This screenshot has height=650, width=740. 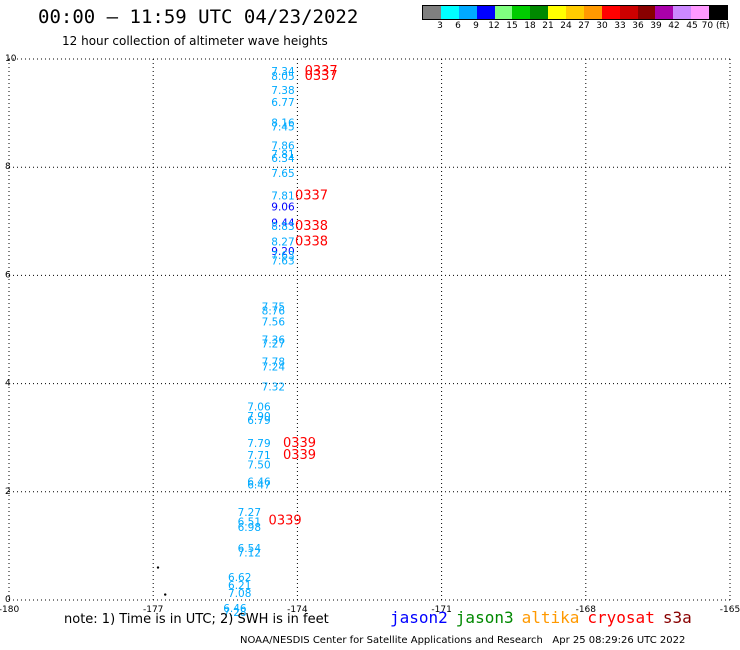 What do you see at coordinates (584, 26) in the screenshot?
I see `color-scale-label: 27` at bounding box center [584, 26].